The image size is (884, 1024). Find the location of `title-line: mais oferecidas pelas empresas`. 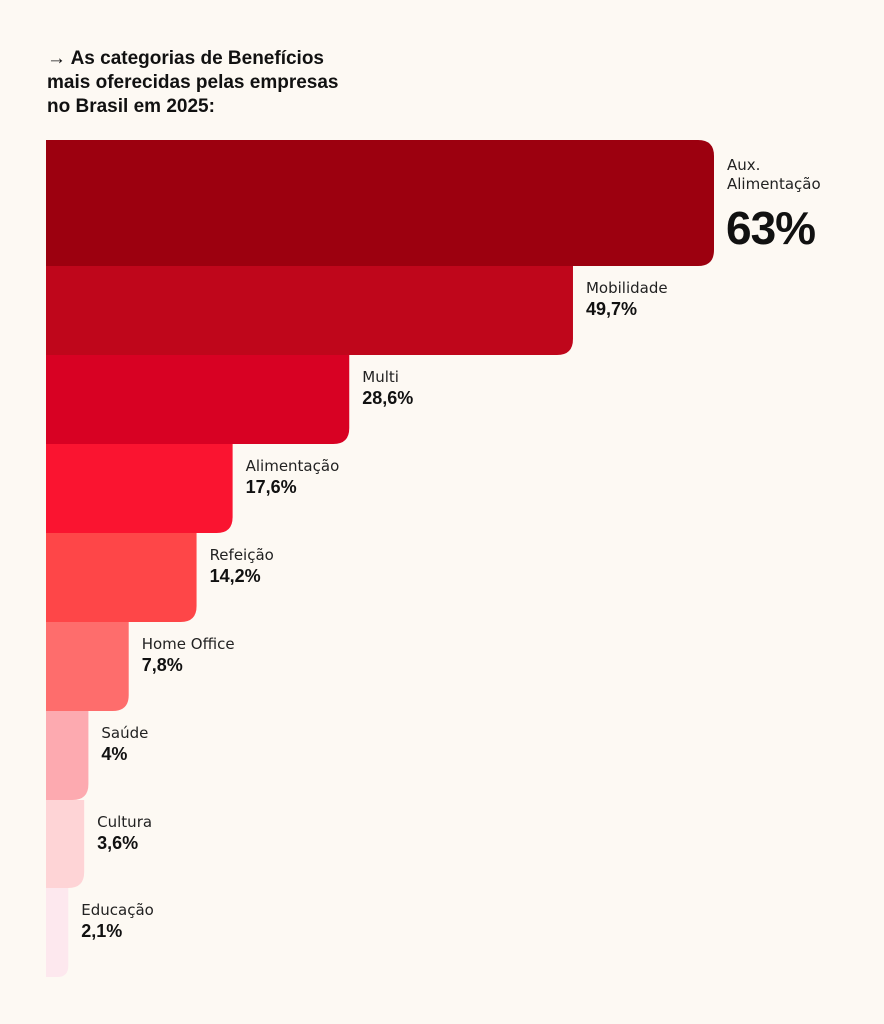

title-line: mais oferecidas pelas empresas is located at coordinates (193, 82).